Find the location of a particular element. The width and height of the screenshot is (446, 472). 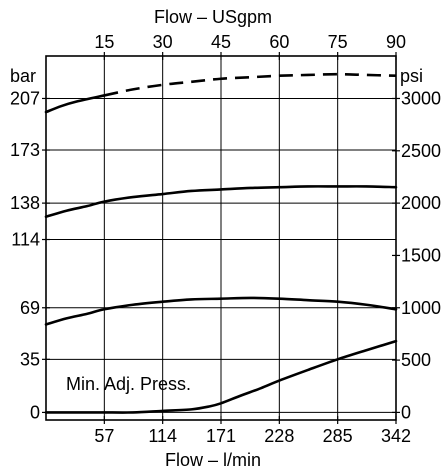

y-tick-label-left: 0 is located at coordinates (35, 412).